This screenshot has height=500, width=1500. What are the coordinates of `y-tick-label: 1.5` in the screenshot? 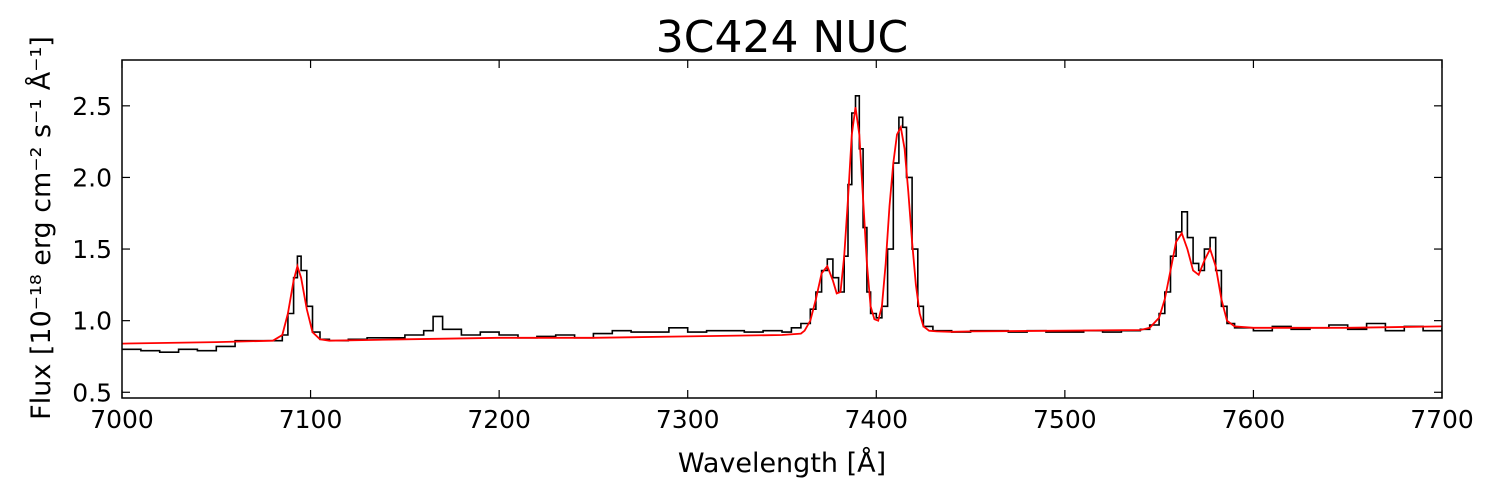 It's located at (92, 249).